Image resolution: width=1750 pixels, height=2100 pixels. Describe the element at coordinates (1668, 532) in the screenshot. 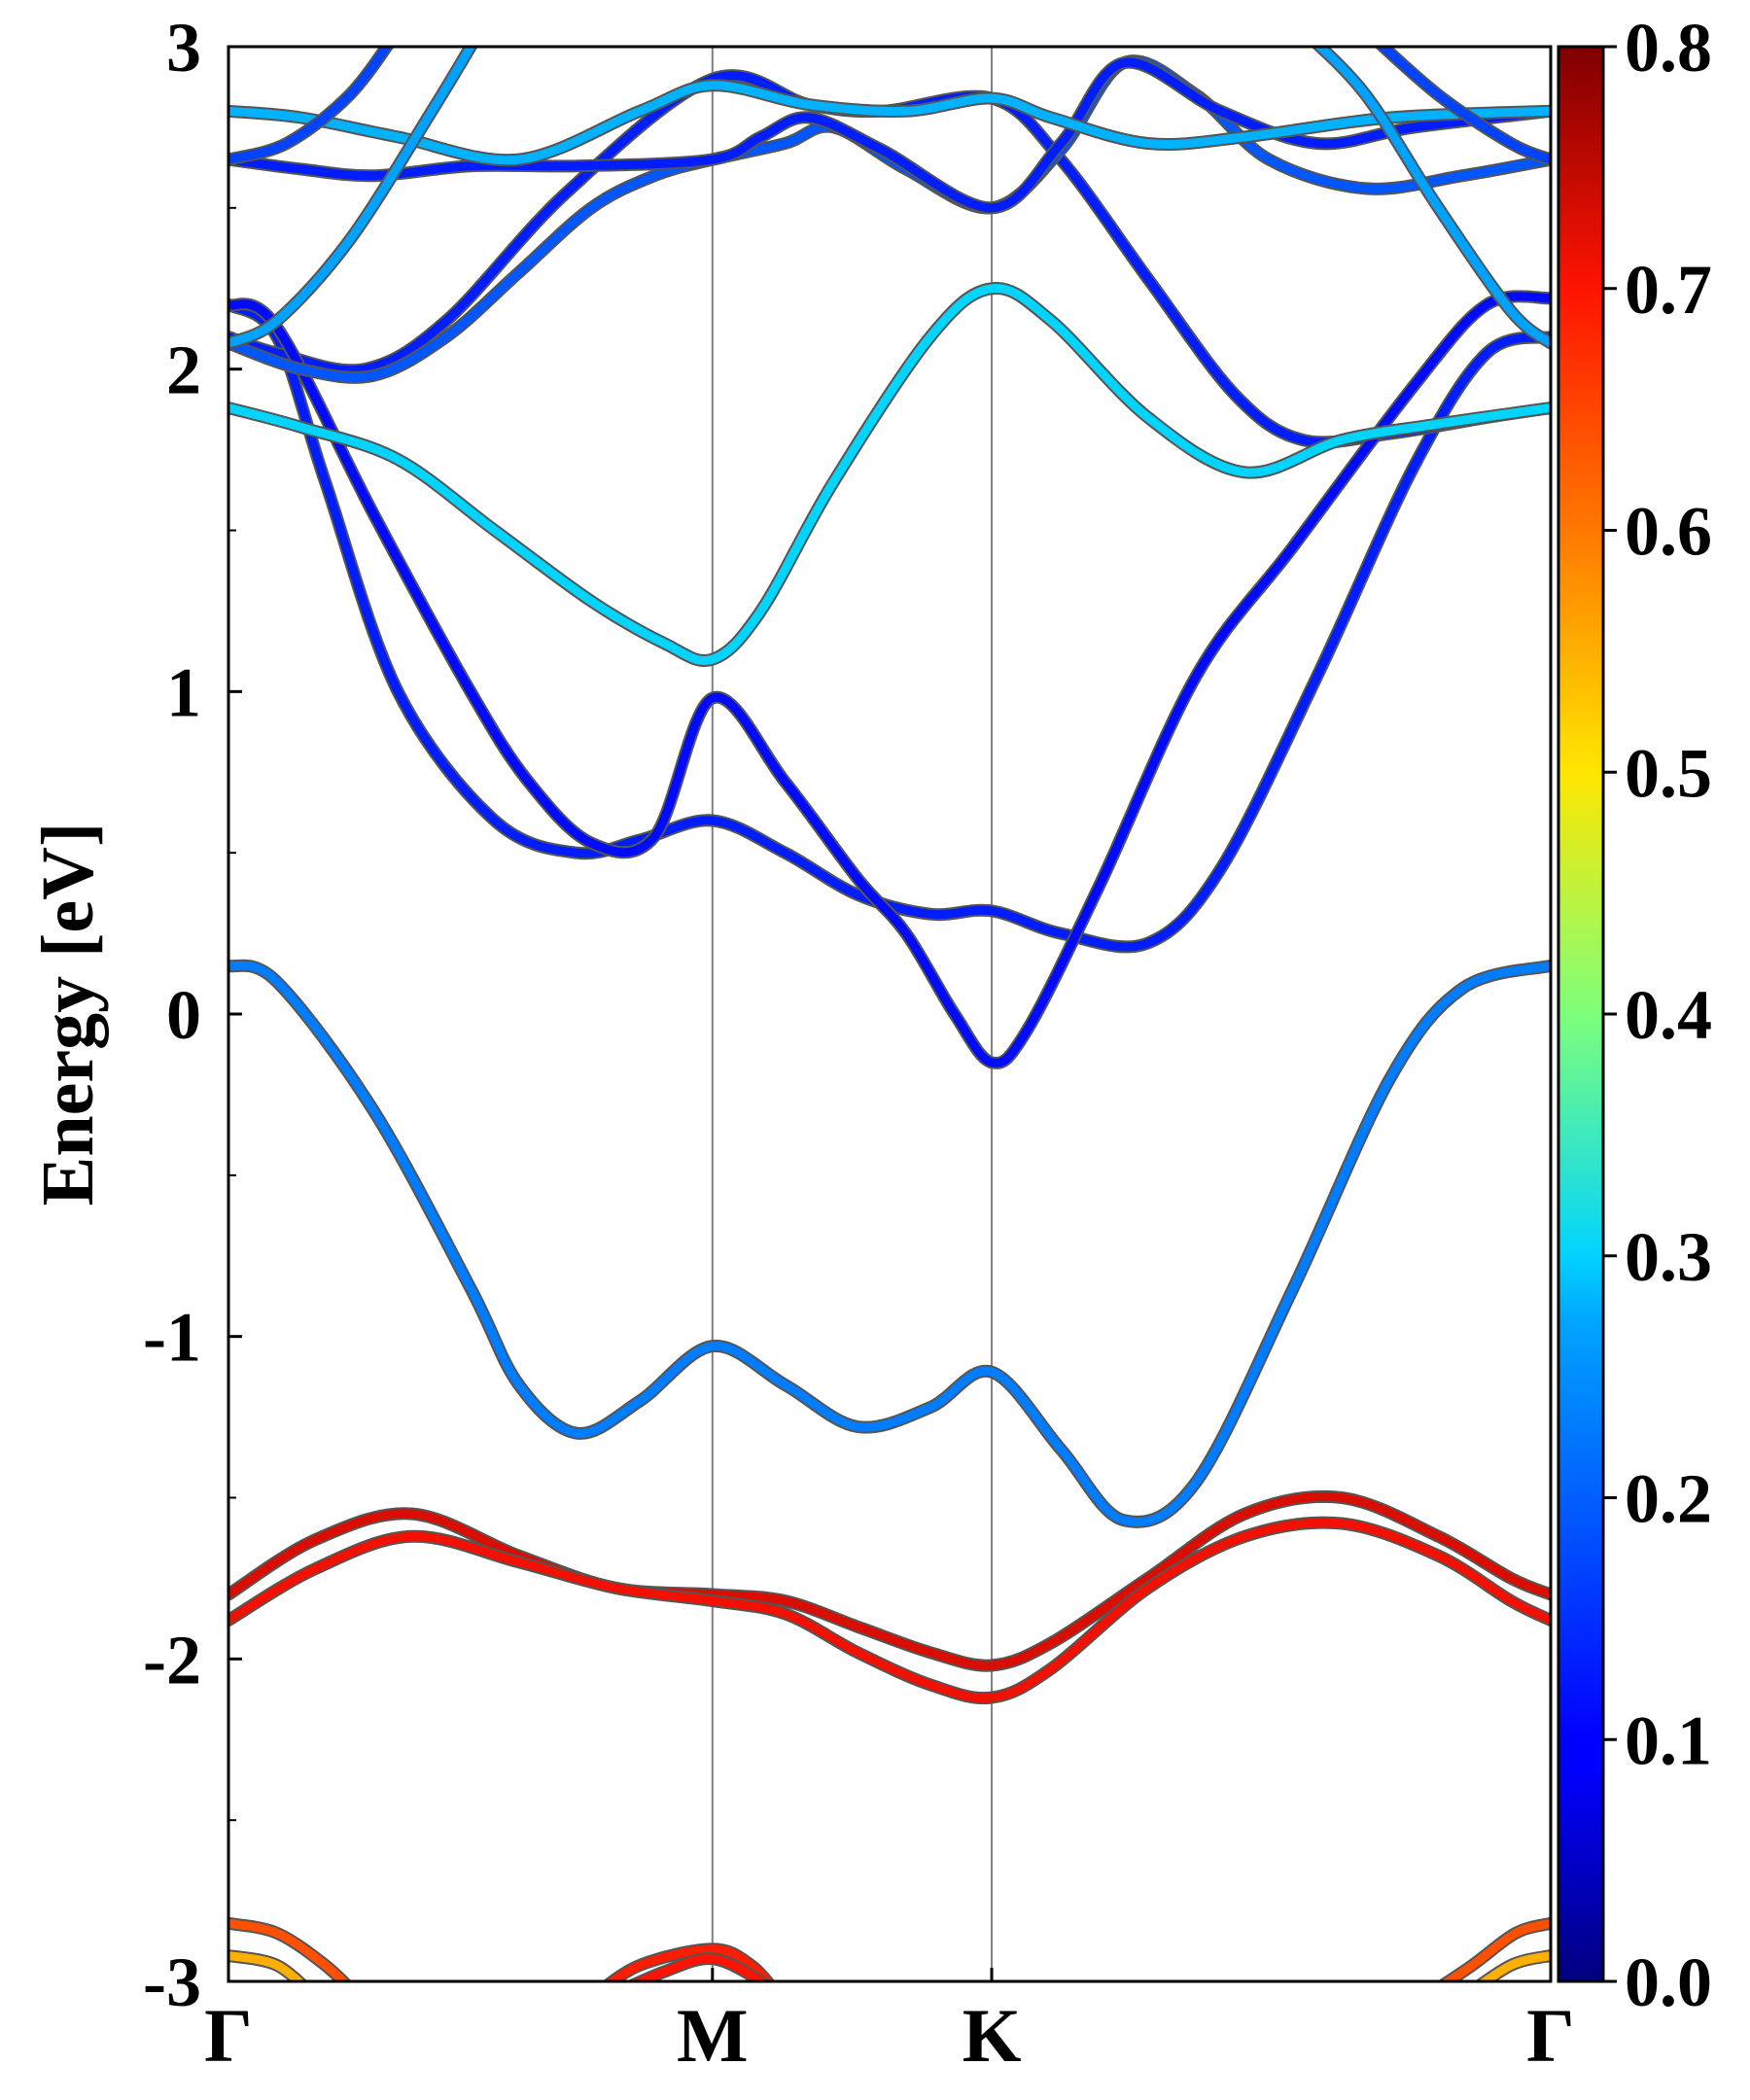

I see `colorbar-tick-label: 0.6` at that location.